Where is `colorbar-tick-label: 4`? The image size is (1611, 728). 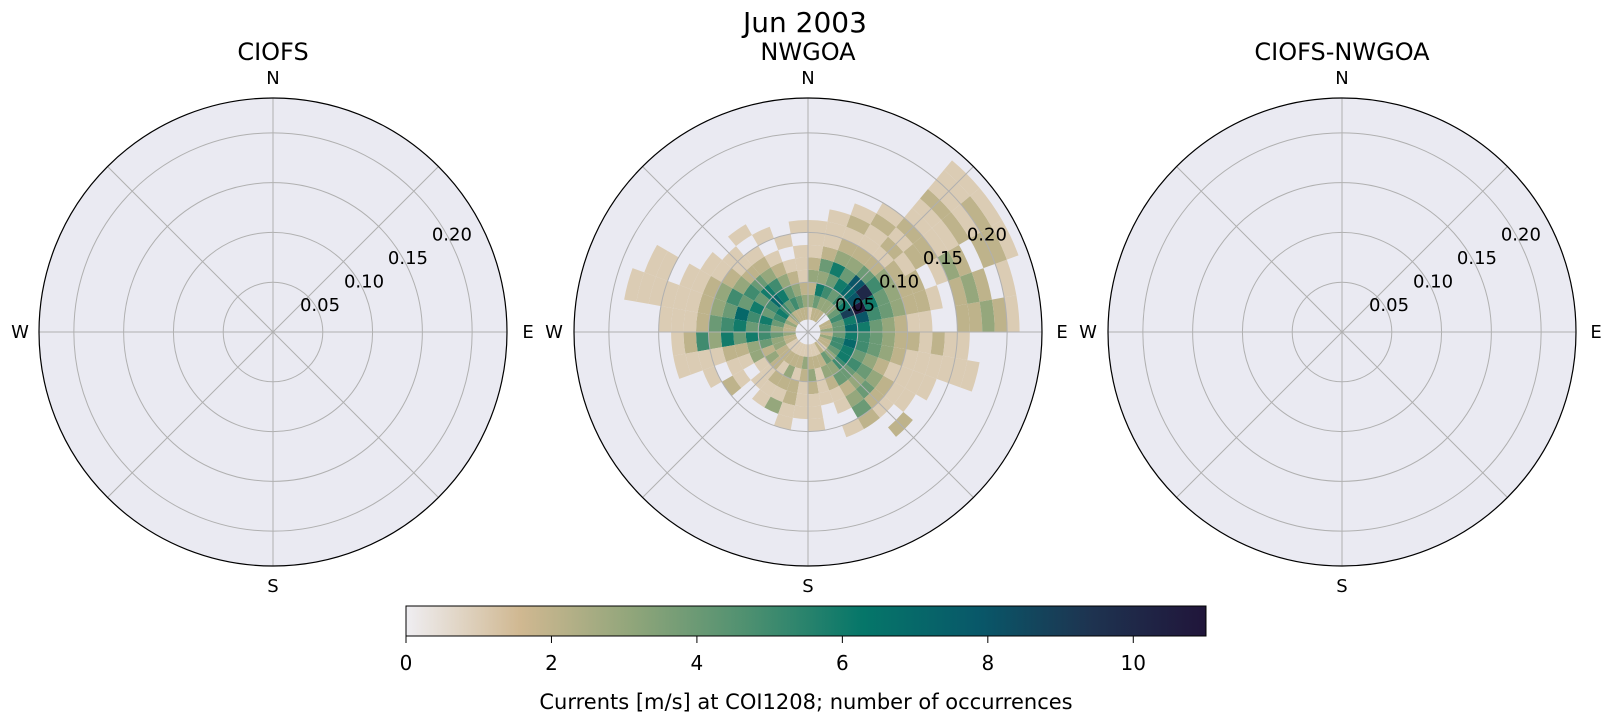
colorbar-tick-label: 4 is located at coordinates (697, 663).